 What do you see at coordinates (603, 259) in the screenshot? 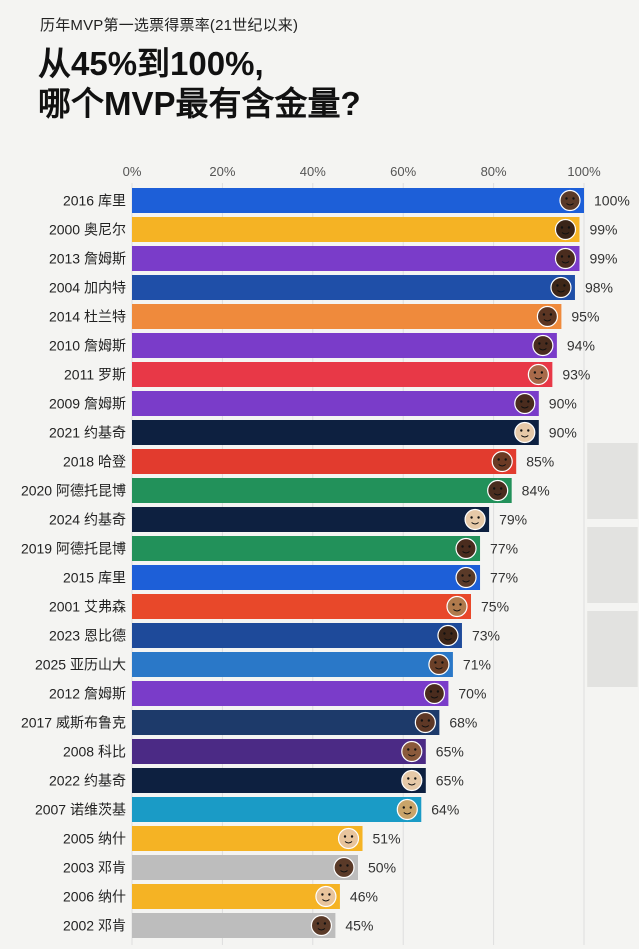
I see `value-label: 99%` at bounding box center [603, 259].